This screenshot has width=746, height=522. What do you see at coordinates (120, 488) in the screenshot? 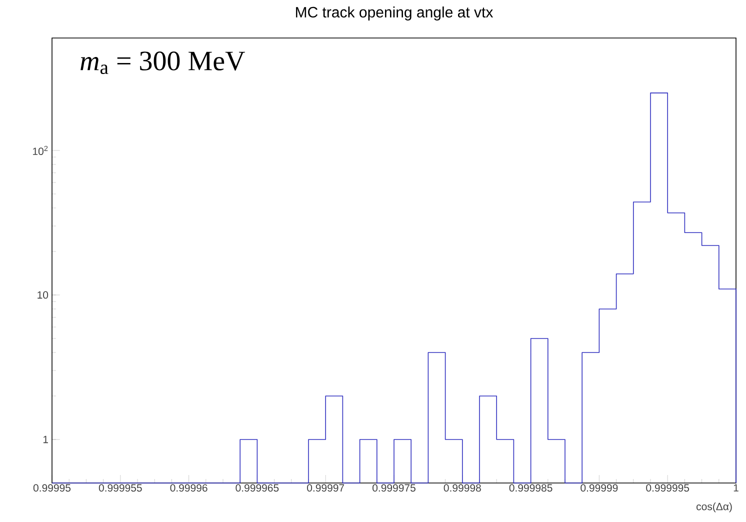
I see `x-tick-label: 0.999955` at bounding box center [120, 488].